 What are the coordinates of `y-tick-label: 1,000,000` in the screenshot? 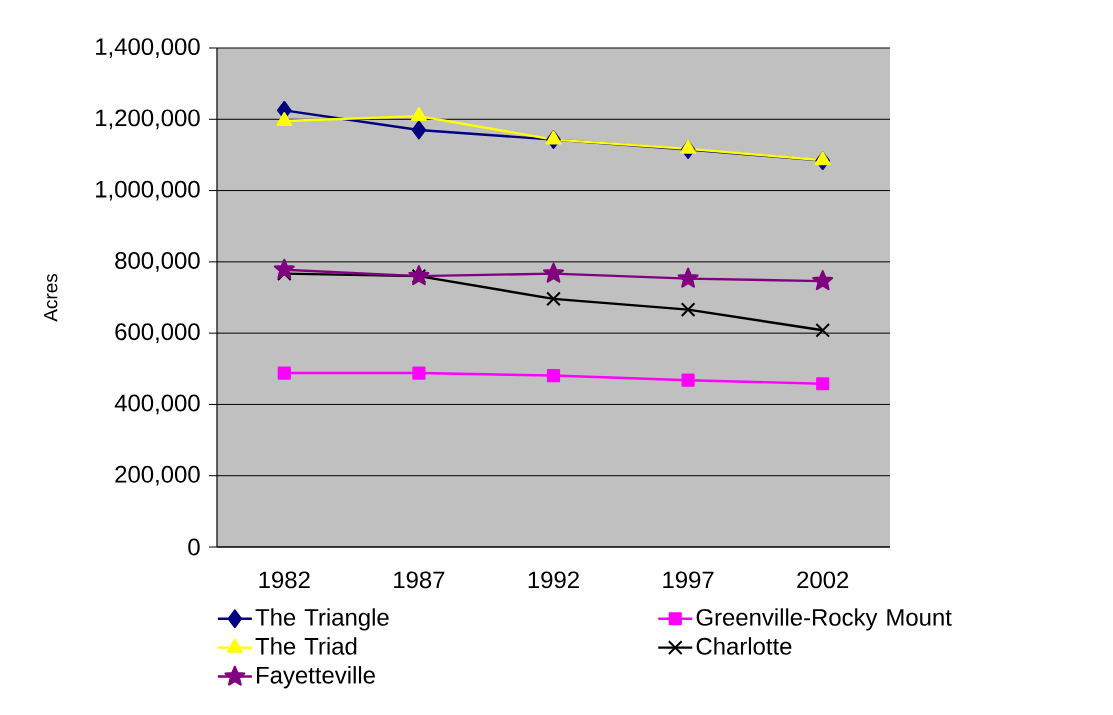 It's located at (148, 190).